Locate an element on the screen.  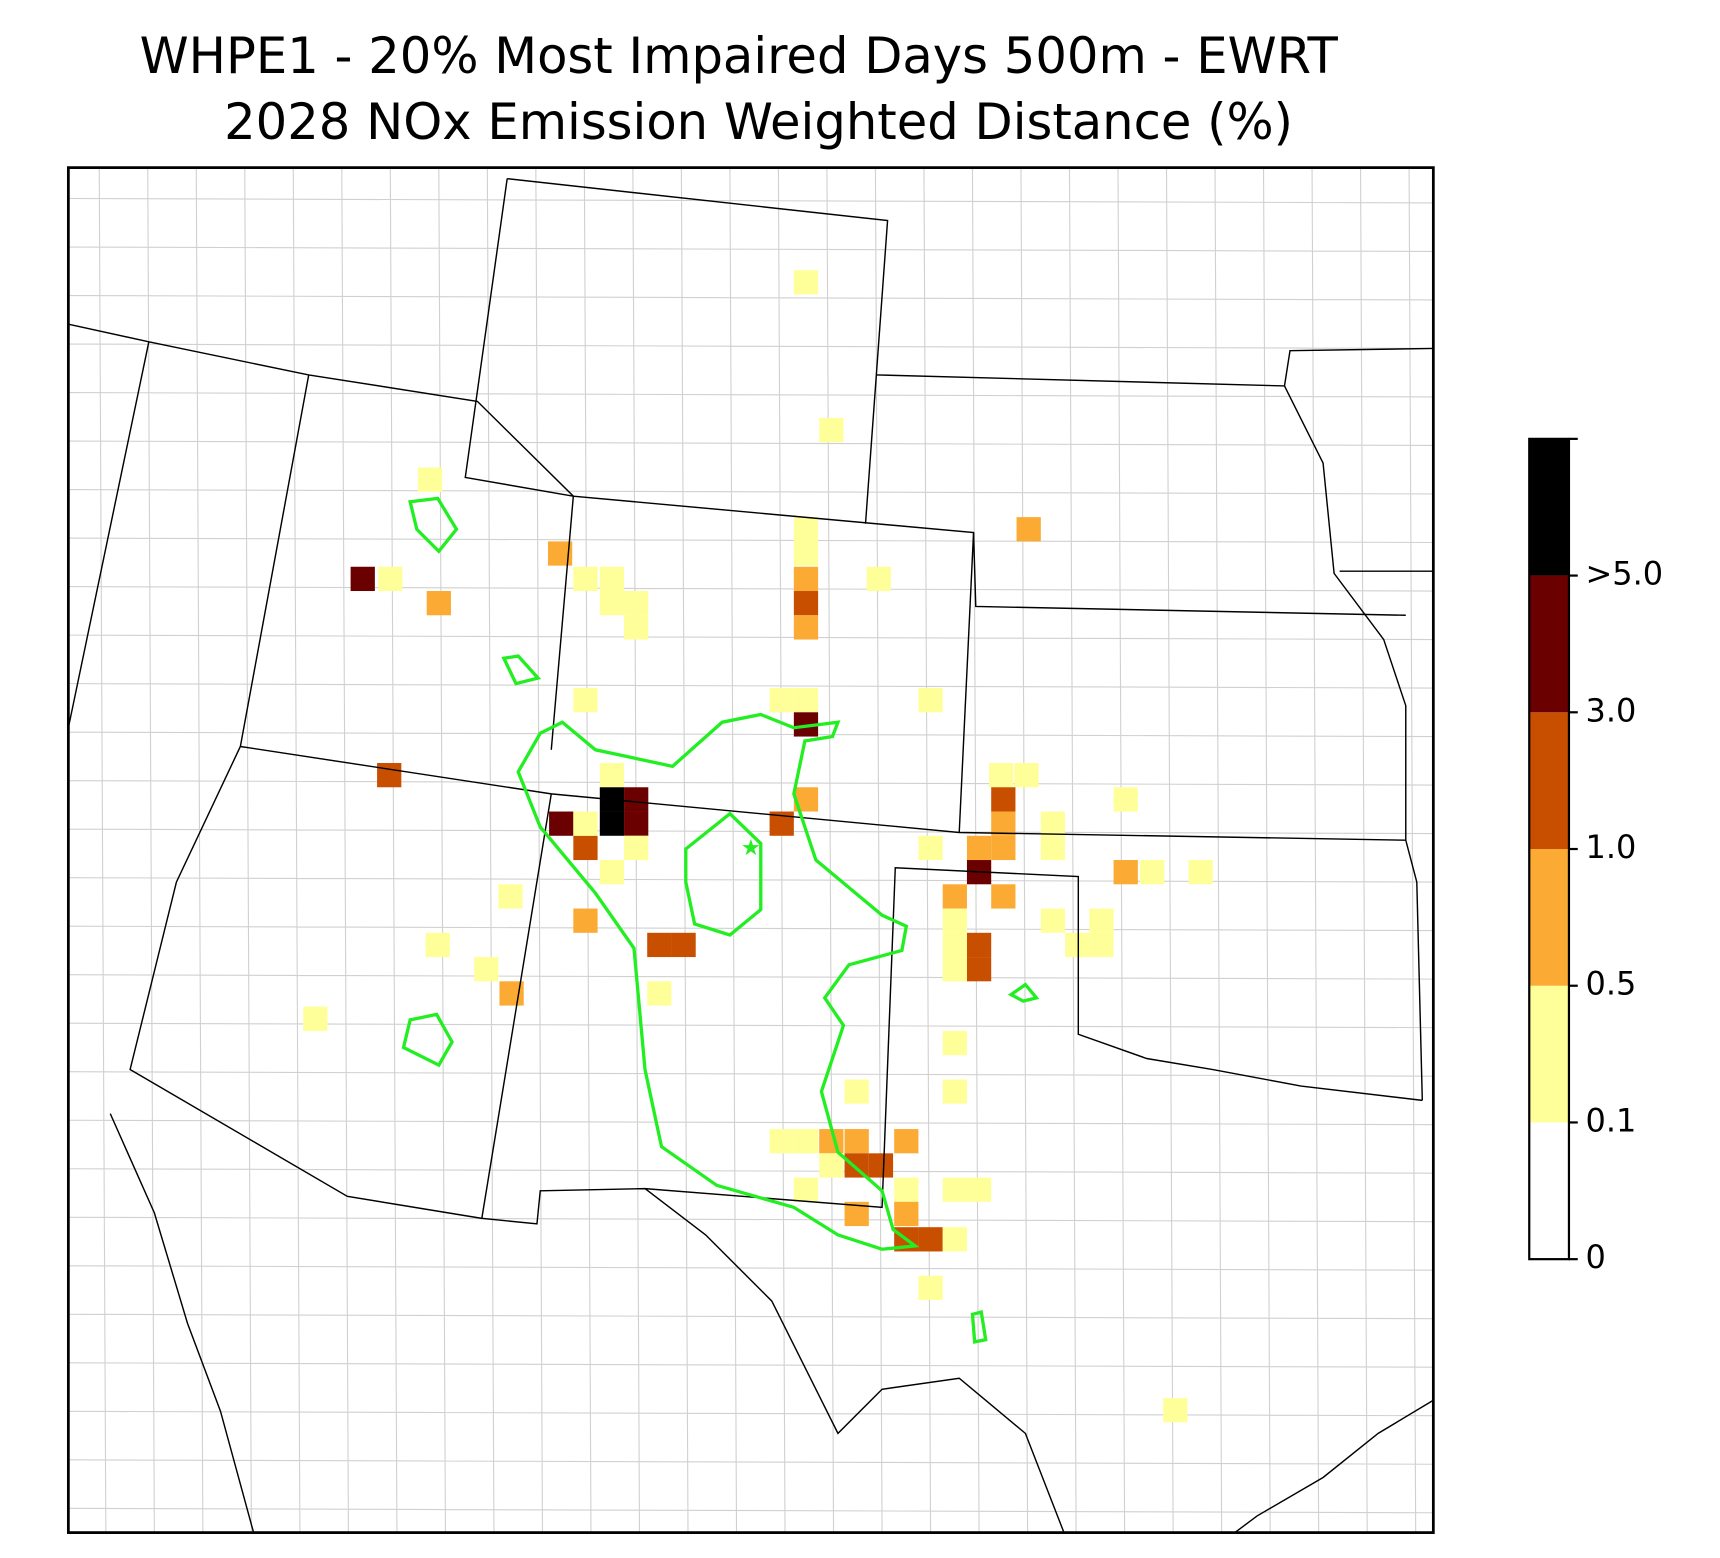
colorbar-tick-label: 0.5 is located at coordinates (1610, 984).